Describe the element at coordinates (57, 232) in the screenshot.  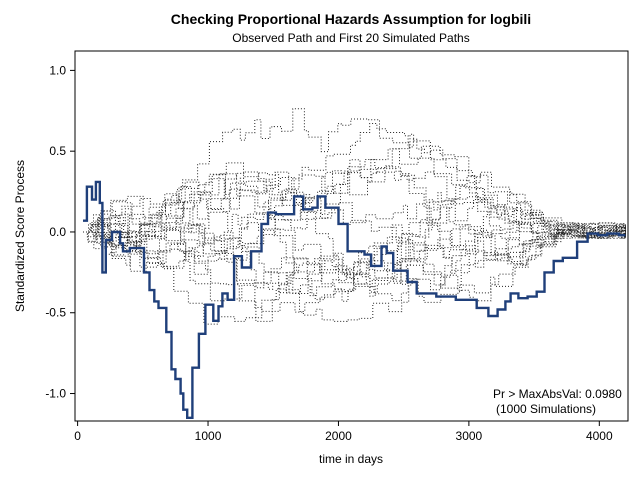
I see `y-tick-label: 0.0` at that location.